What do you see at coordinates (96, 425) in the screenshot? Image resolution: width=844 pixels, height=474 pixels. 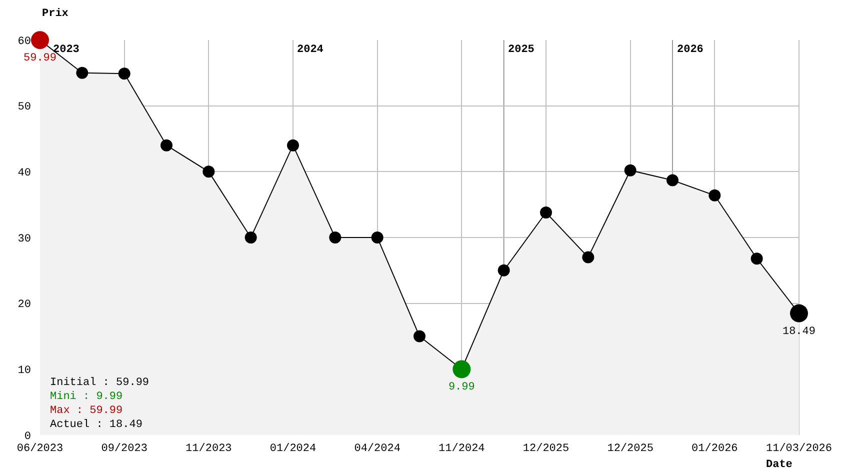 I see `annotation: Actuel : 18.49` at bounding box center [96, 425].